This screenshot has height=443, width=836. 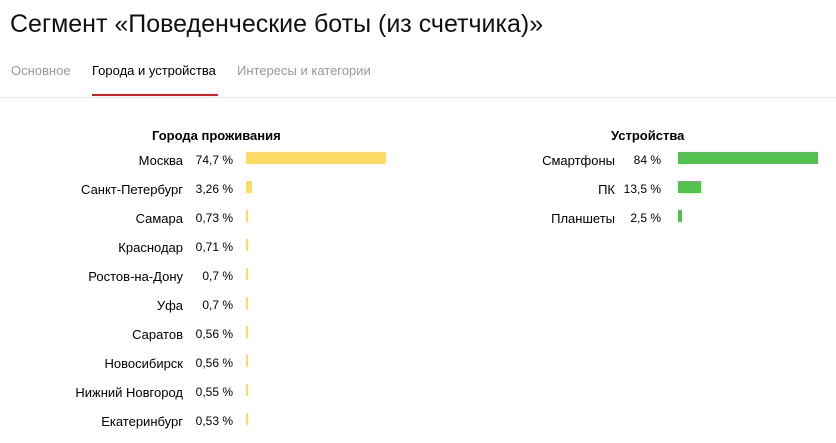 I want to click on tab-basic: Основное, so click(x=41, y=70).